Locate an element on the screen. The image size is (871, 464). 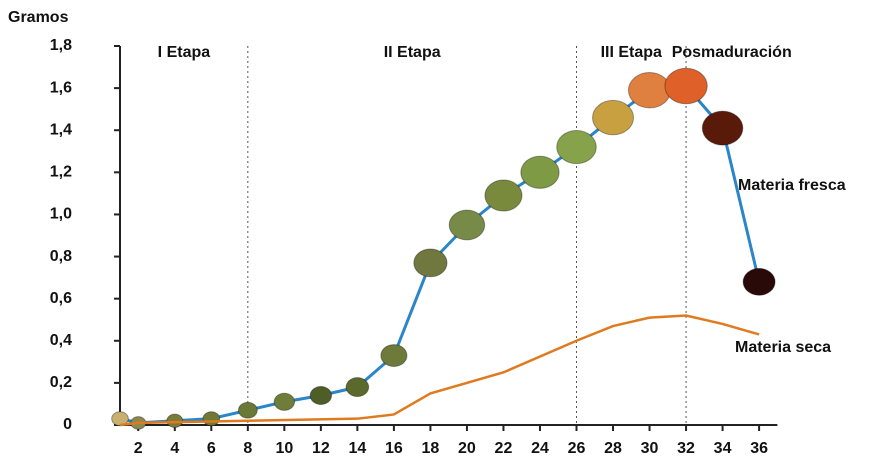
stage-label: I Etapa is located at coordinates (184, 52).